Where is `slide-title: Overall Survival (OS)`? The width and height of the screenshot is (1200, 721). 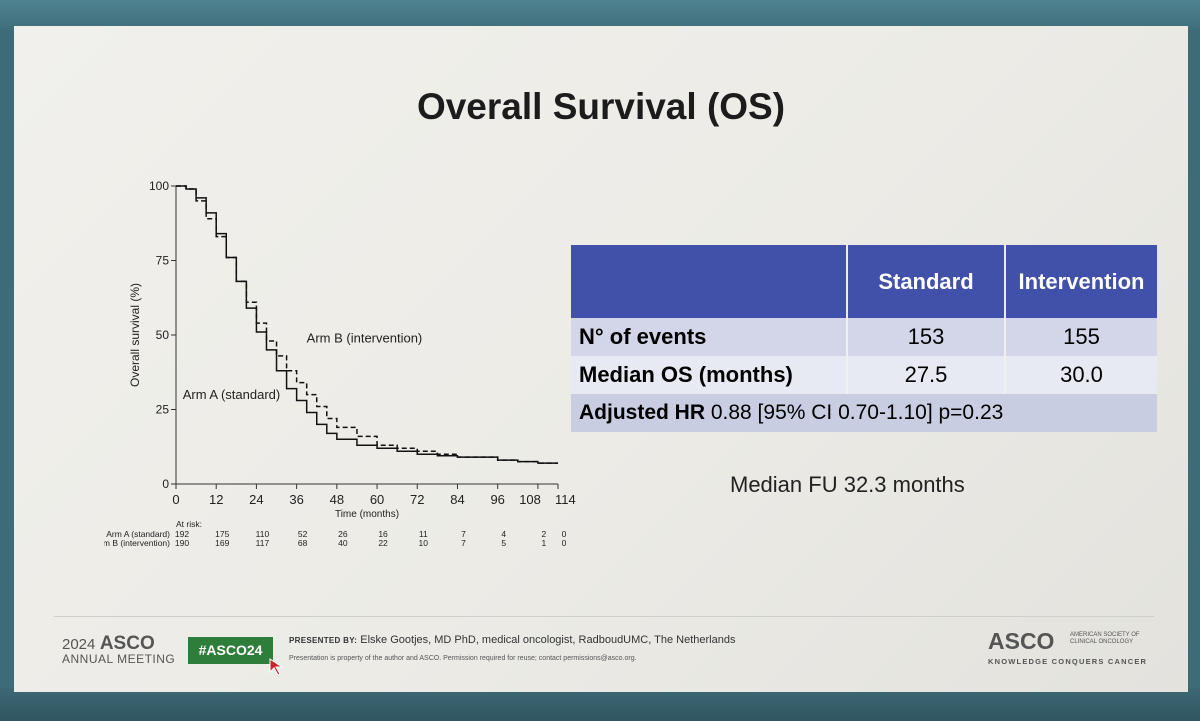
slide-title: Overall Survival (OS) is located at coordinates (601, 106).